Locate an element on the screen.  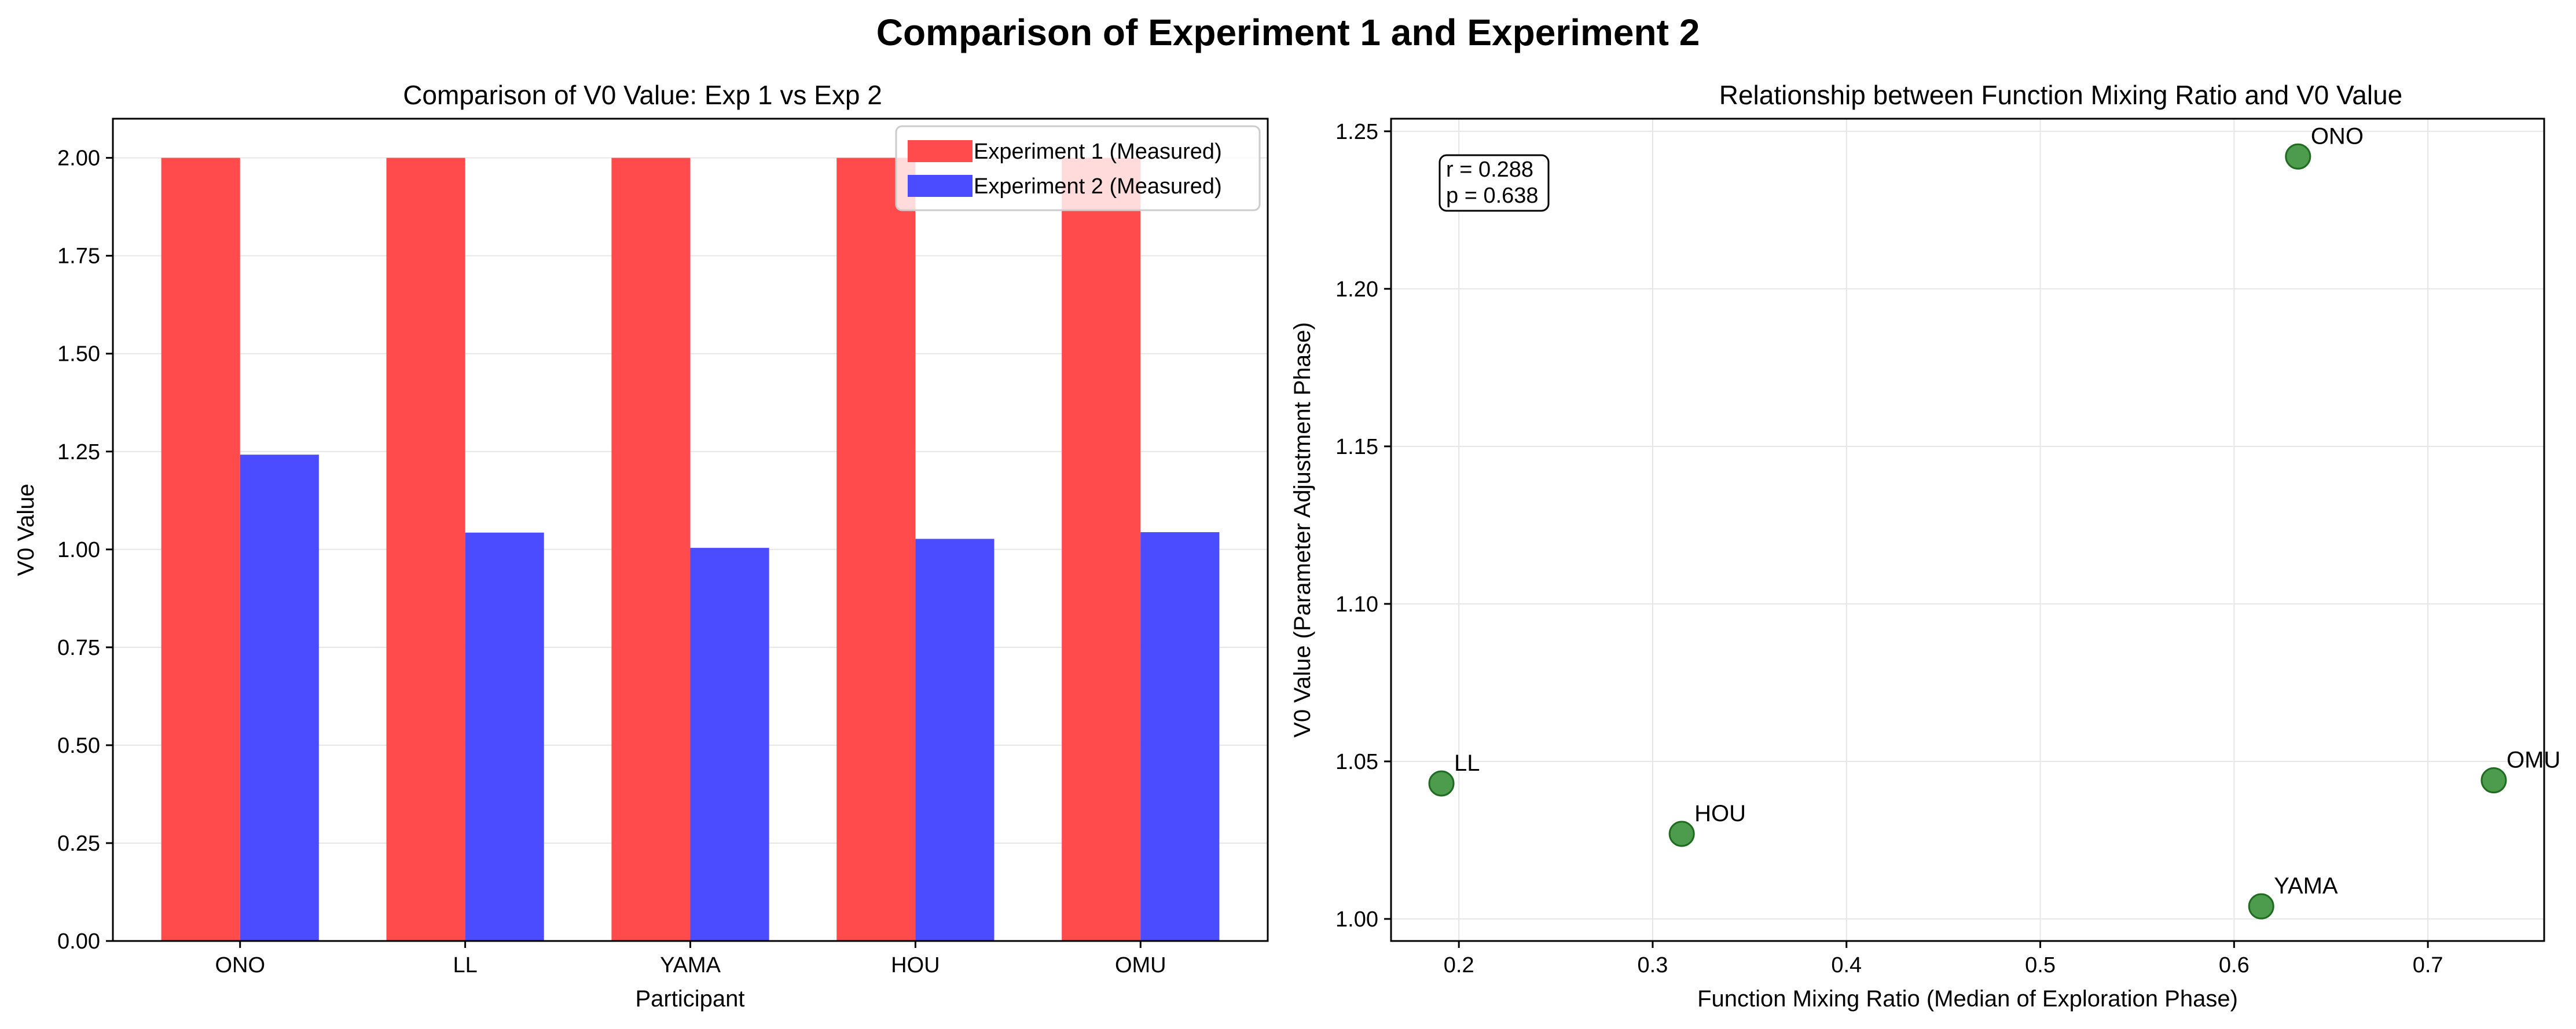
scatter-point-hou is located at coordinates (1681, 834).